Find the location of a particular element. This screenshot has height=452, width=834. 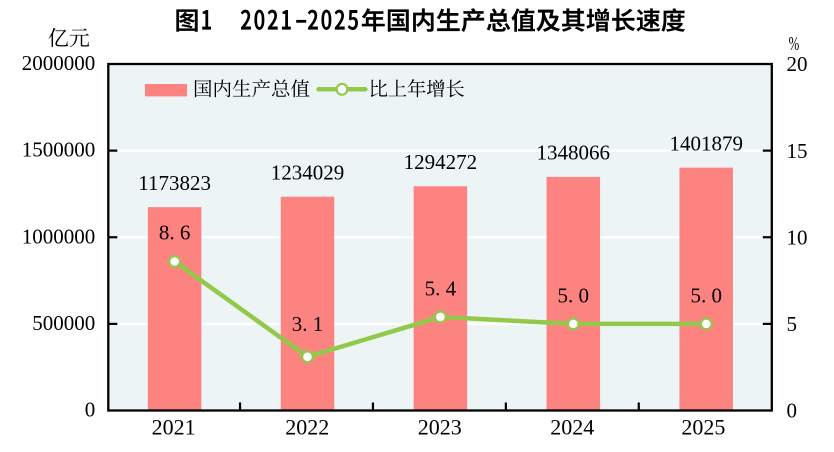

svg-text: 5 is located at coordinates (792, 324).